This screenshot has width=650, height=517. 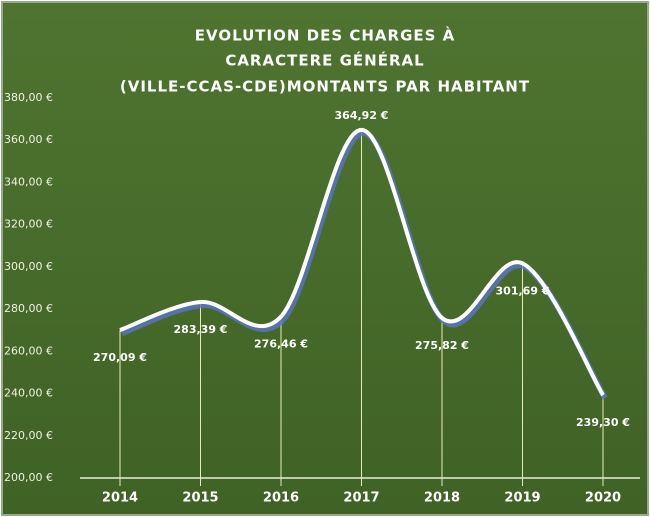 I want to click on x-tick-label: 2016, so click(x=281, y=498).